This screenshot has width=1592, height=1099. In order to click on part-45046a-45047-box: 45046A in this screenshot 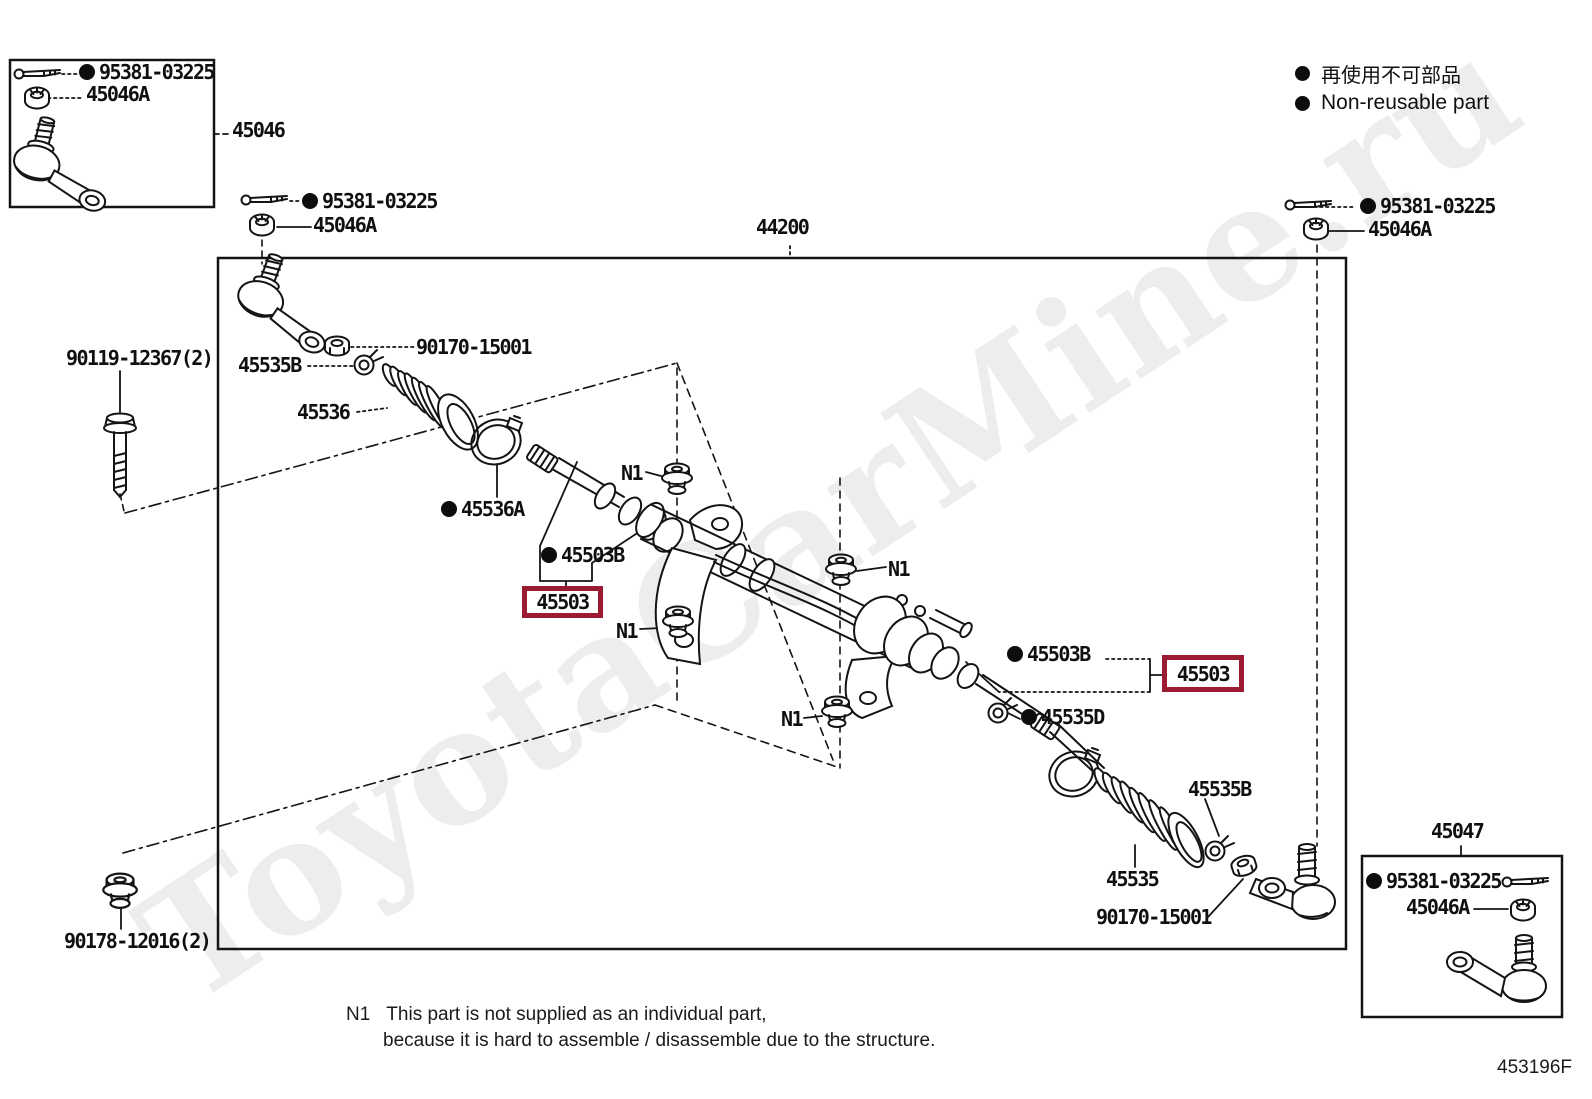, I will do `click(1438, 907)`.